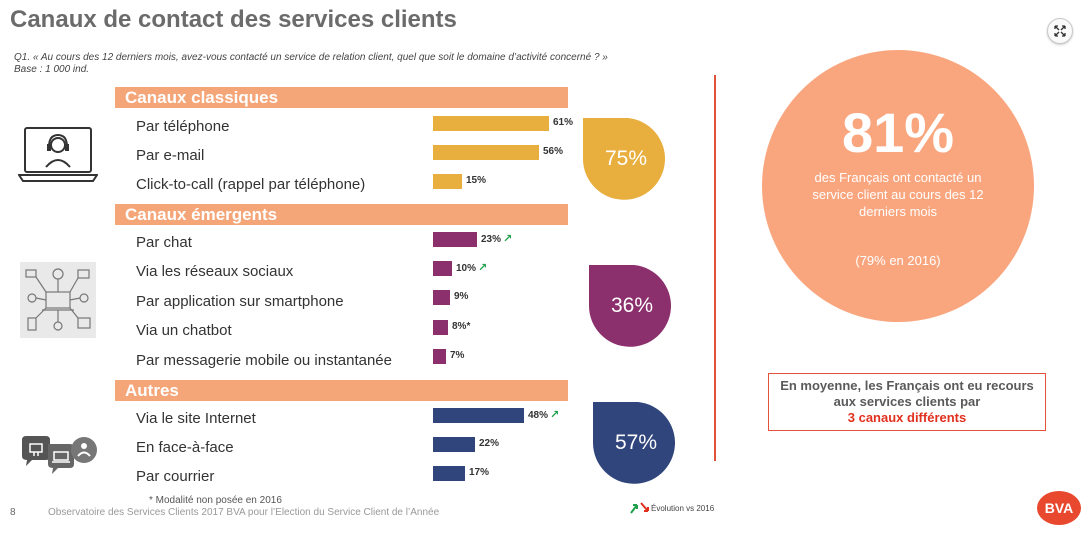 This screenshot has height=534, width=1092. I want to click on row-label: Par courrier, so click(175, 476).